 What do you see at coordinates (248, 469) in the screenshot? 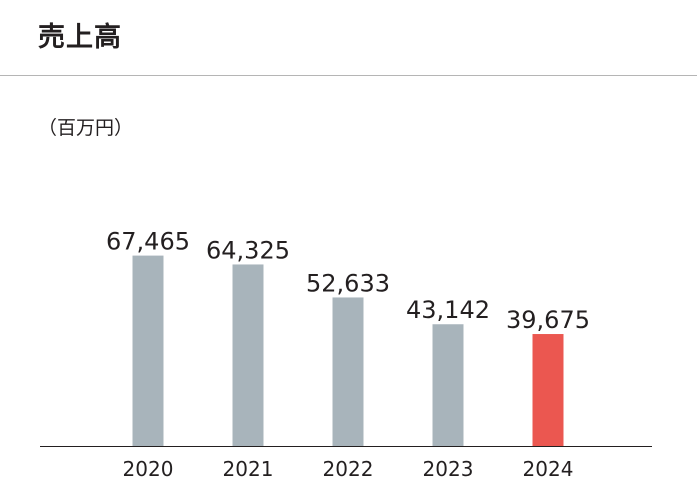
I see `x-tick-label-2021: 2021` at bounding box center [248, 469].